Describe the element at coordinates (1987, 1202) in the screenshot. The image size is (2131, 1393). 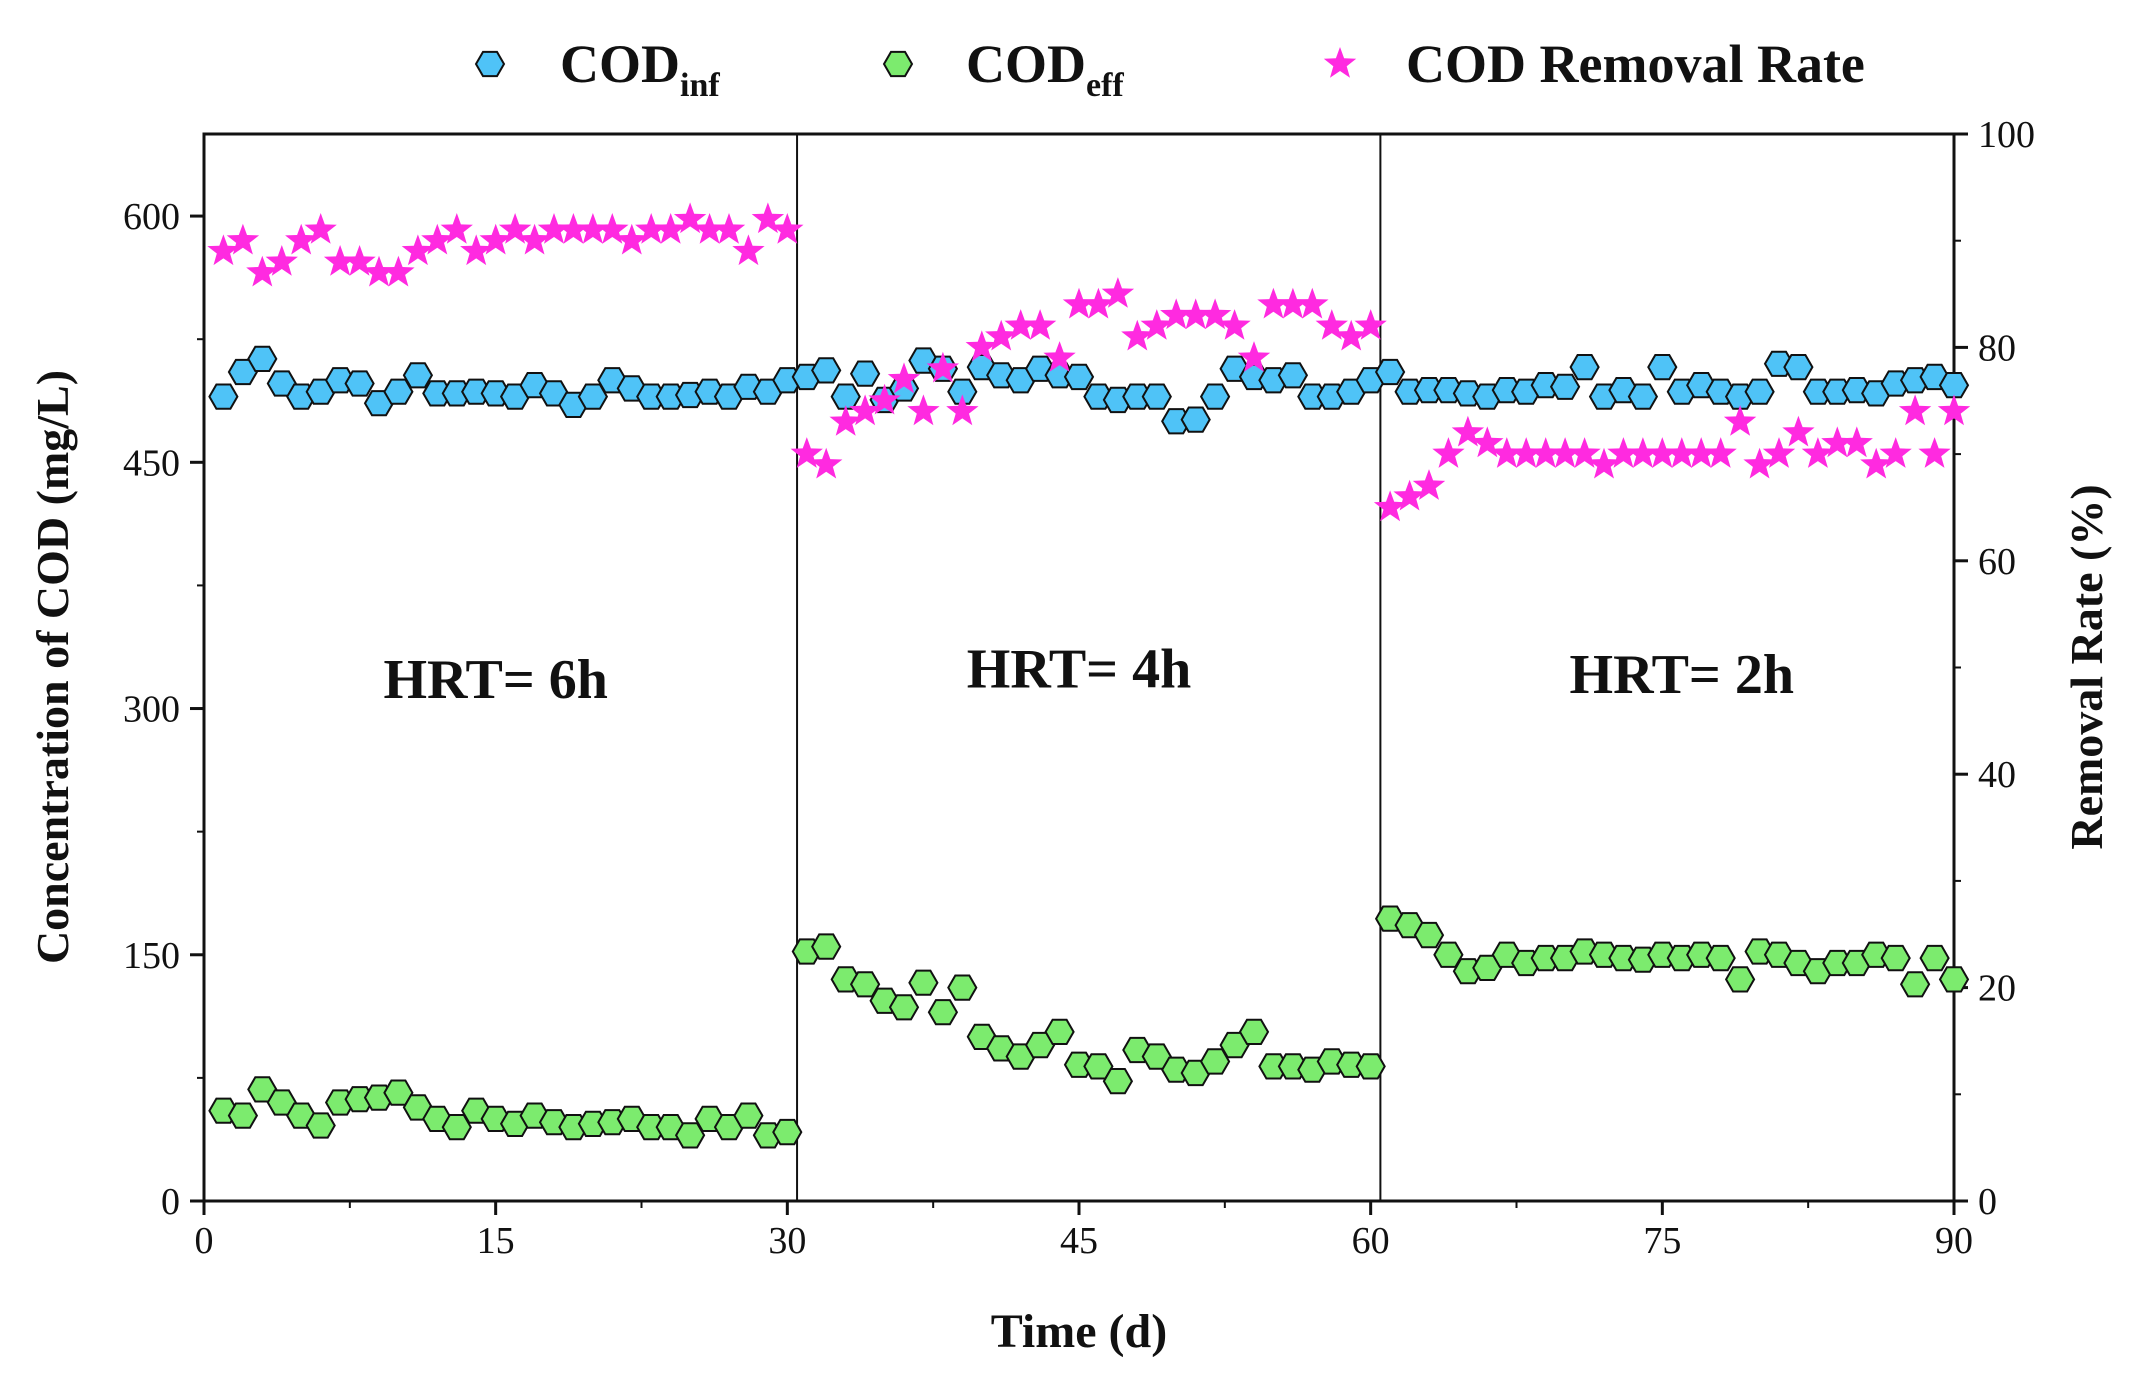
I see `y-right-tick-label: 0` at that location.